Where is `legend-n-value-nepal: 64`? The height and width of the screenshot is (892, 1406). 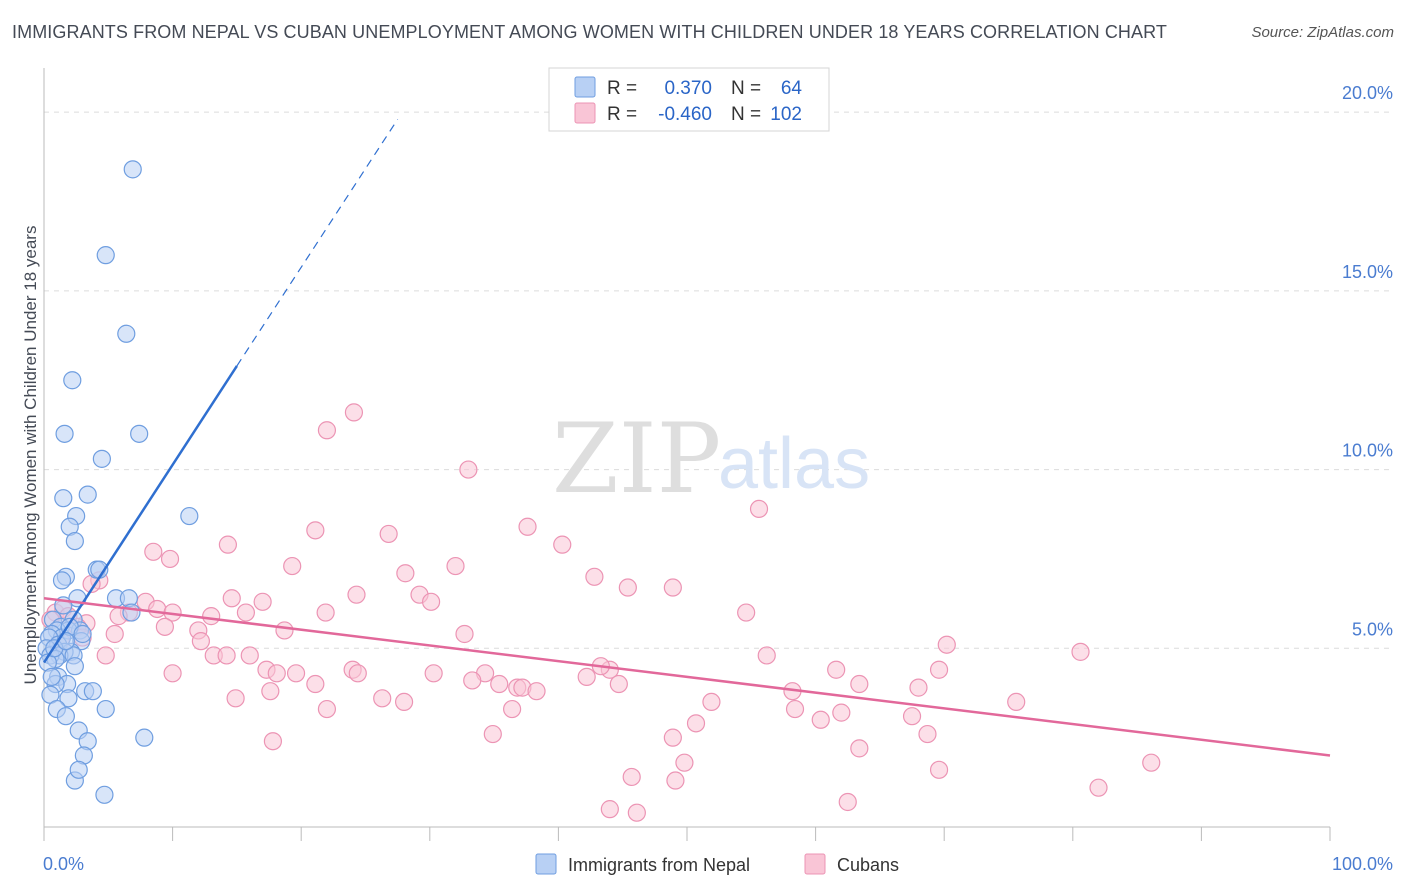 legend-n-value-nepal: 64 is located at coordinates (792, 88).